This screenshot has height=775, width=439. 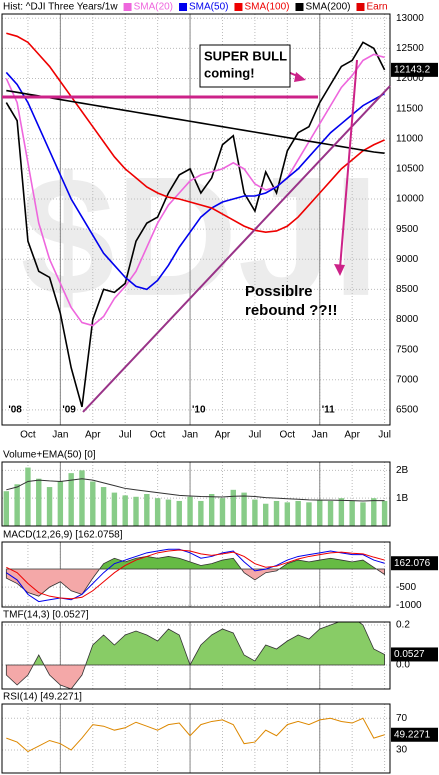 I want to click on panel-title: TMF(14,3) [0.0527], so click(x=46, y=615).